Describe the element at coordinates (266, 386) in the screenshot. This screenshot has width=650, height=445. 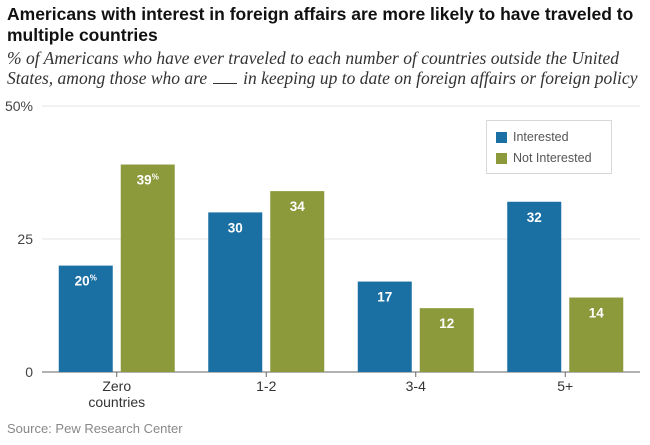
I see `x-tick-label: 1-2` at that location.